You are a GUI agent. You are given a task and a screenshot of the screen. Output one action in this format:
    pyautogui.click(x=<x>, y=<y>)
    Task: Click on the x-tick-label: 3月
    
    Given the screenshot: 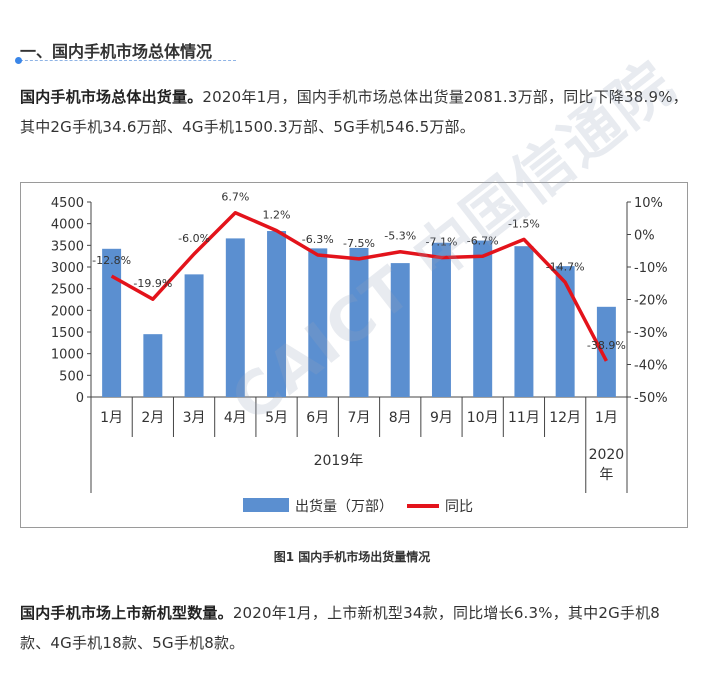 What is the action you would take?
    pyautogui.click(x=194, y=418)
    